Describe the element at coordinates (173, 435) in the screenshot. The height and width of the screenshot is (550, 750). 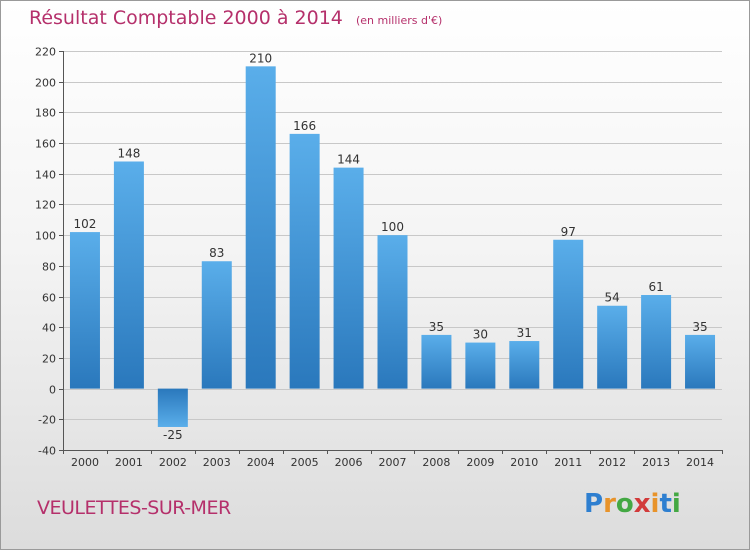
I see `data-label-2002: -25` at that location.